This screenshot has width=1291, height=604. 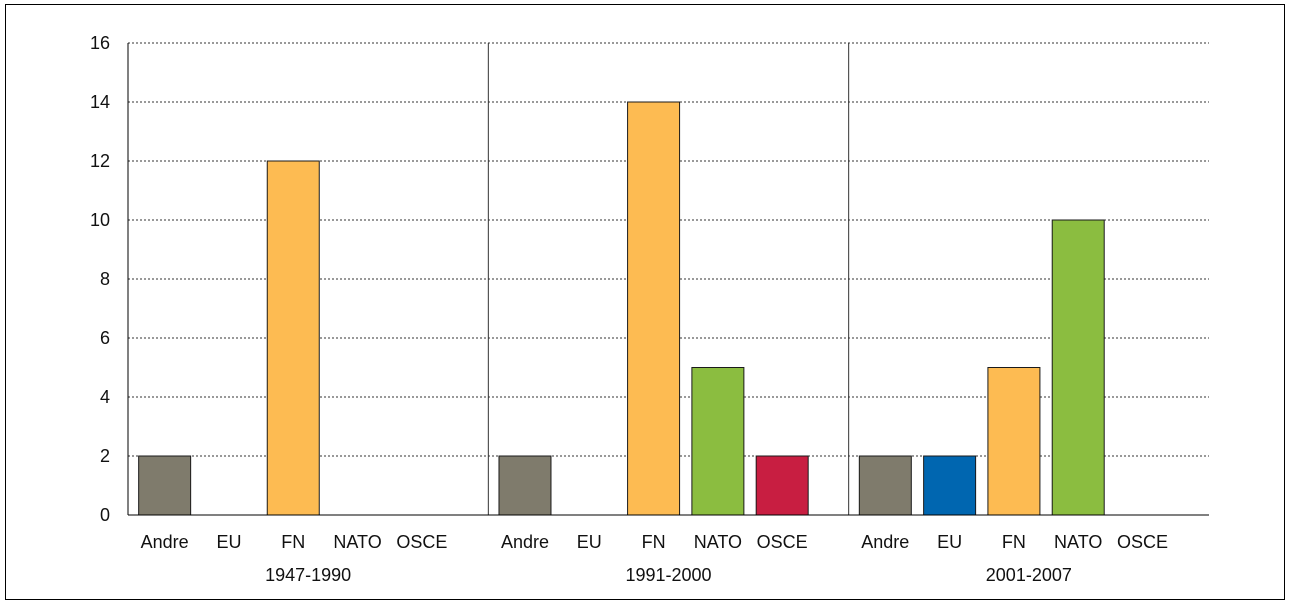 I want to click on x-group-labels: 1947-1990 1991-2000 2001-2007, so click(x=668, y=575).